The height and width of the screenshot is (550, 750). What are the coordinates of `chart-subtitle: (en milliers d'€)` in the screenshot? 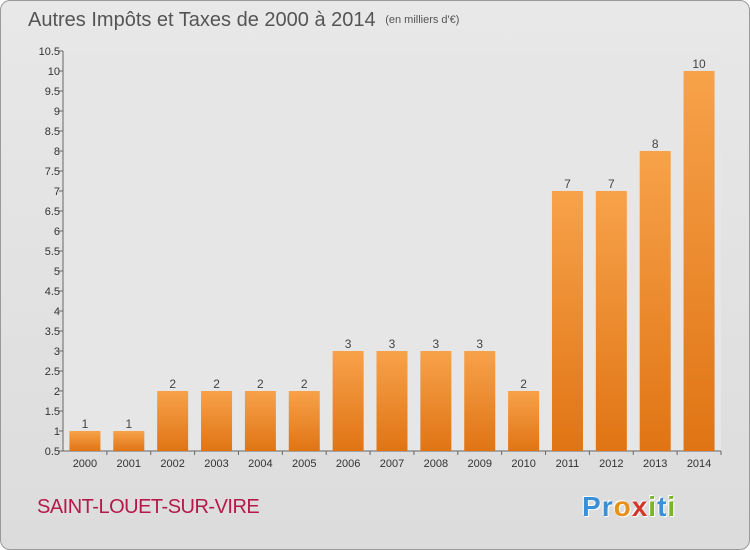 It's located at (422, 20).